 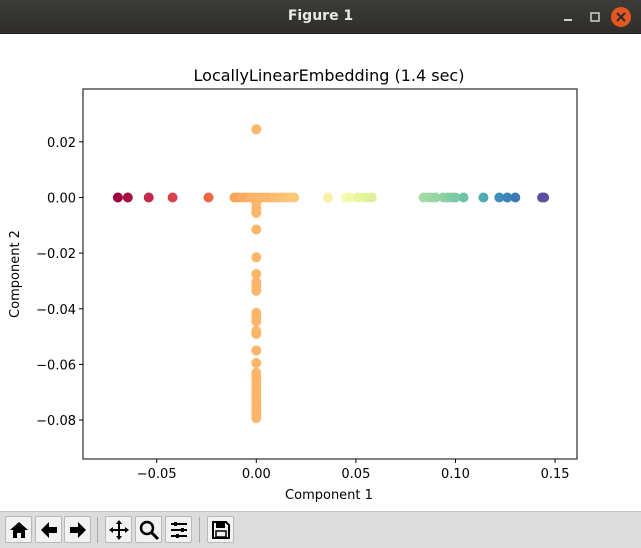 I want to click on zoom-icon, so click(x=149, y=530).